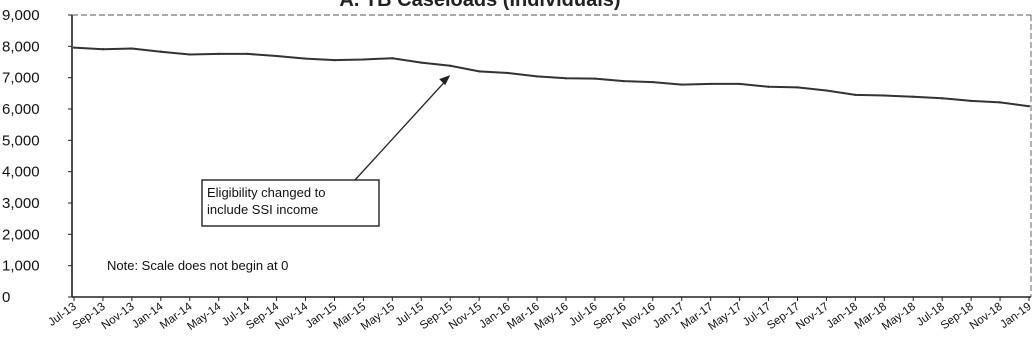 The image size is (1034, 360). What do you see at coordinates (378, 317) in the screenshot?
I see `x-tick-label: May-15` at bounding box center [378, 317].